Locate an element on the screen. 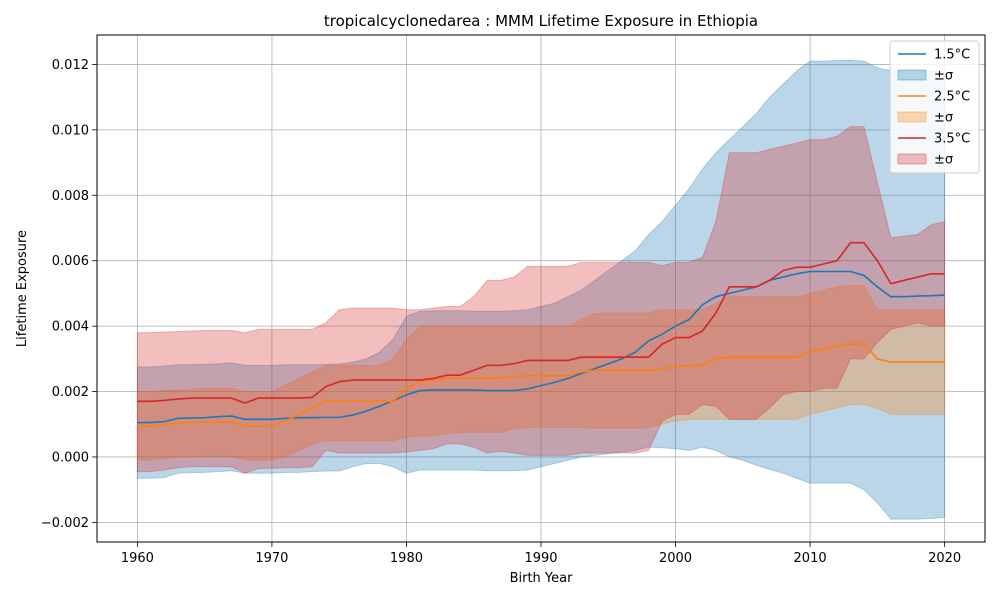  legend: 1.5°C ±σ 2.5°C ±σ 3.5°C ±σ is located at coordinates (934, 107).